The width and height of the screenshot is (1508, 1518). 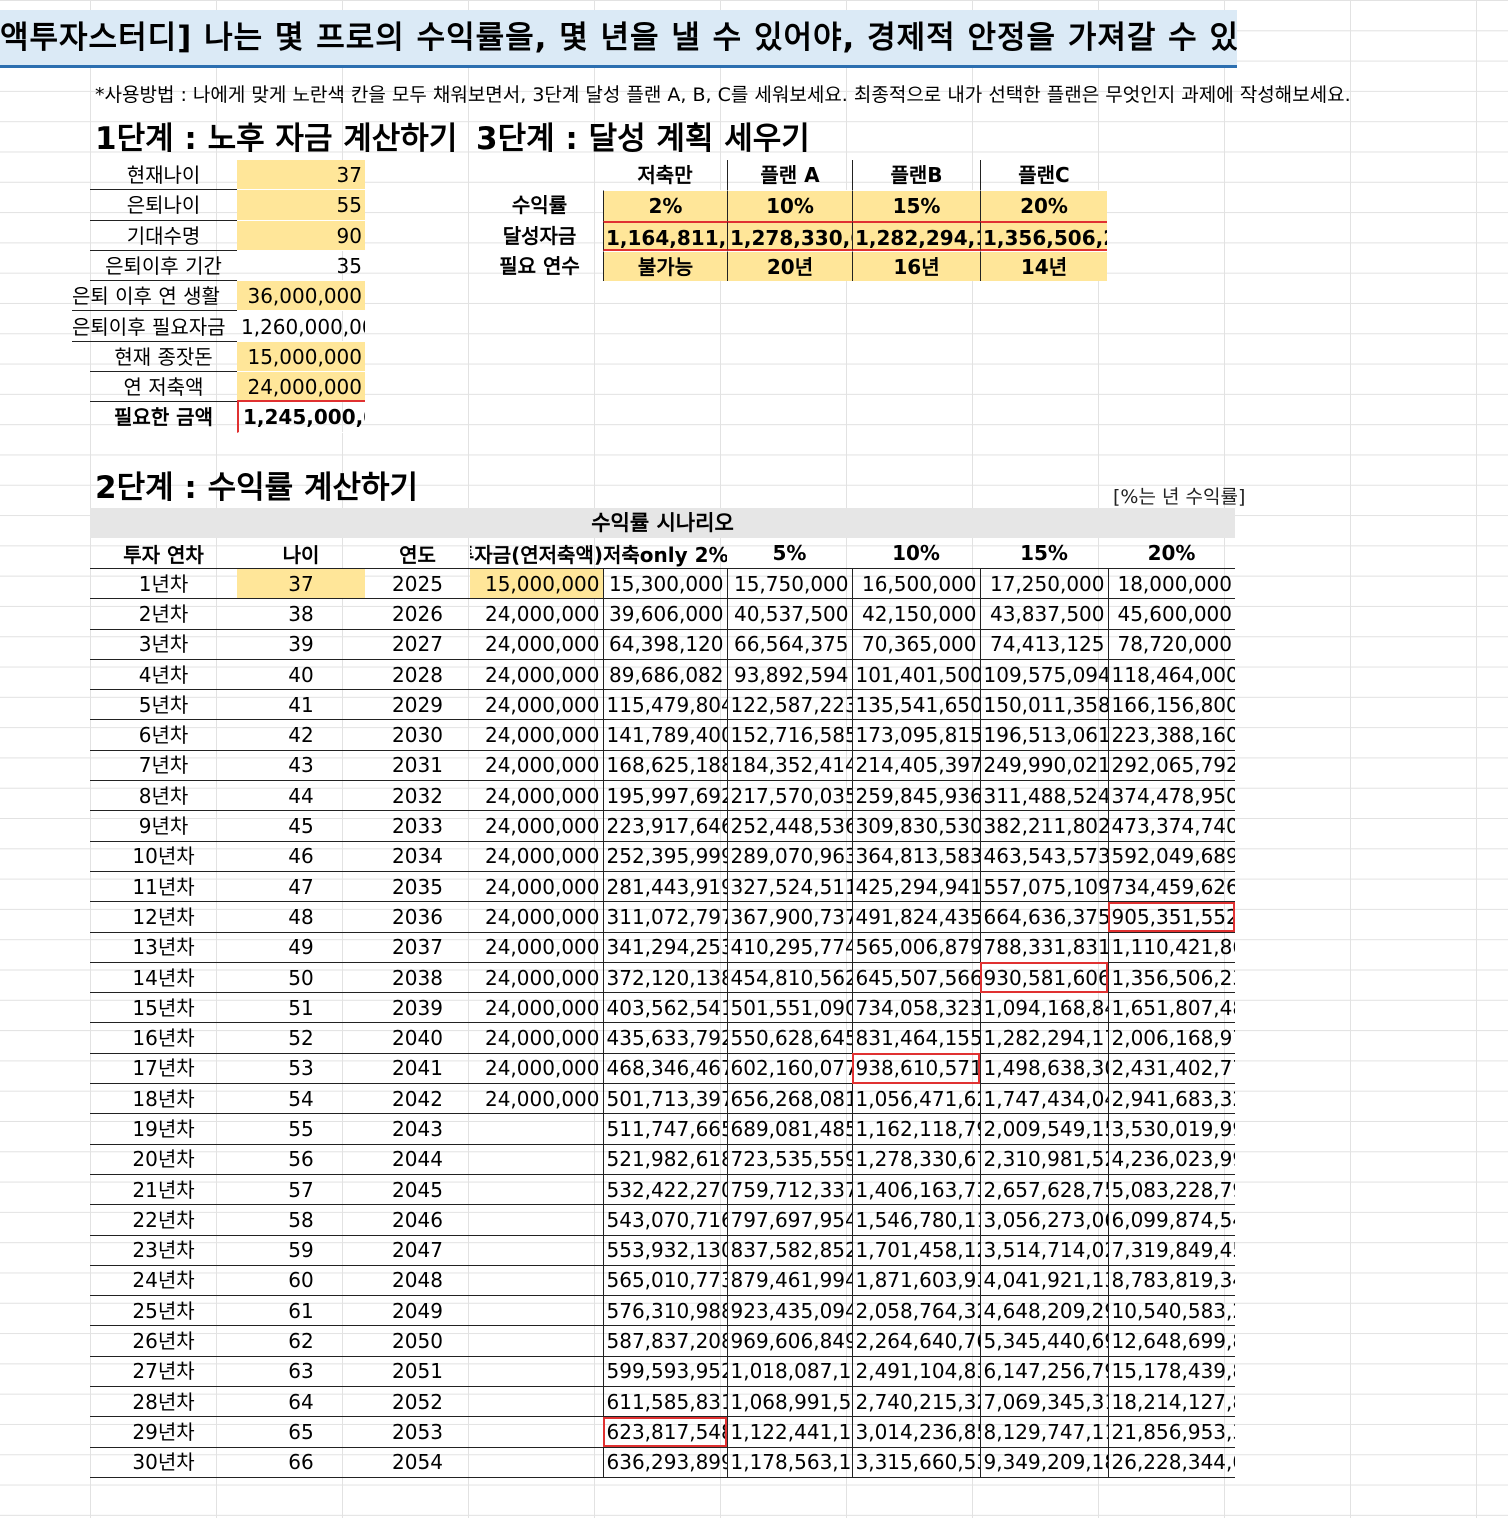 I want to click on table-cell: 2034, so click(x=417, y=856).